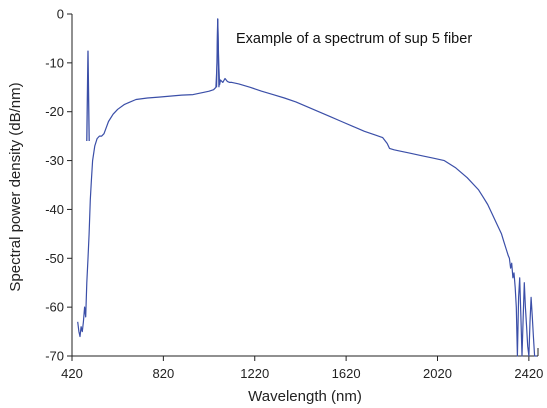 Image resolution: width=547 pixels, height=408 pixels. Describe the element at coordinates (58, 185) in the screenshot. I see `y-ticks: 0 -10 -20 -30 -40 -50 -60 -70` at that location.